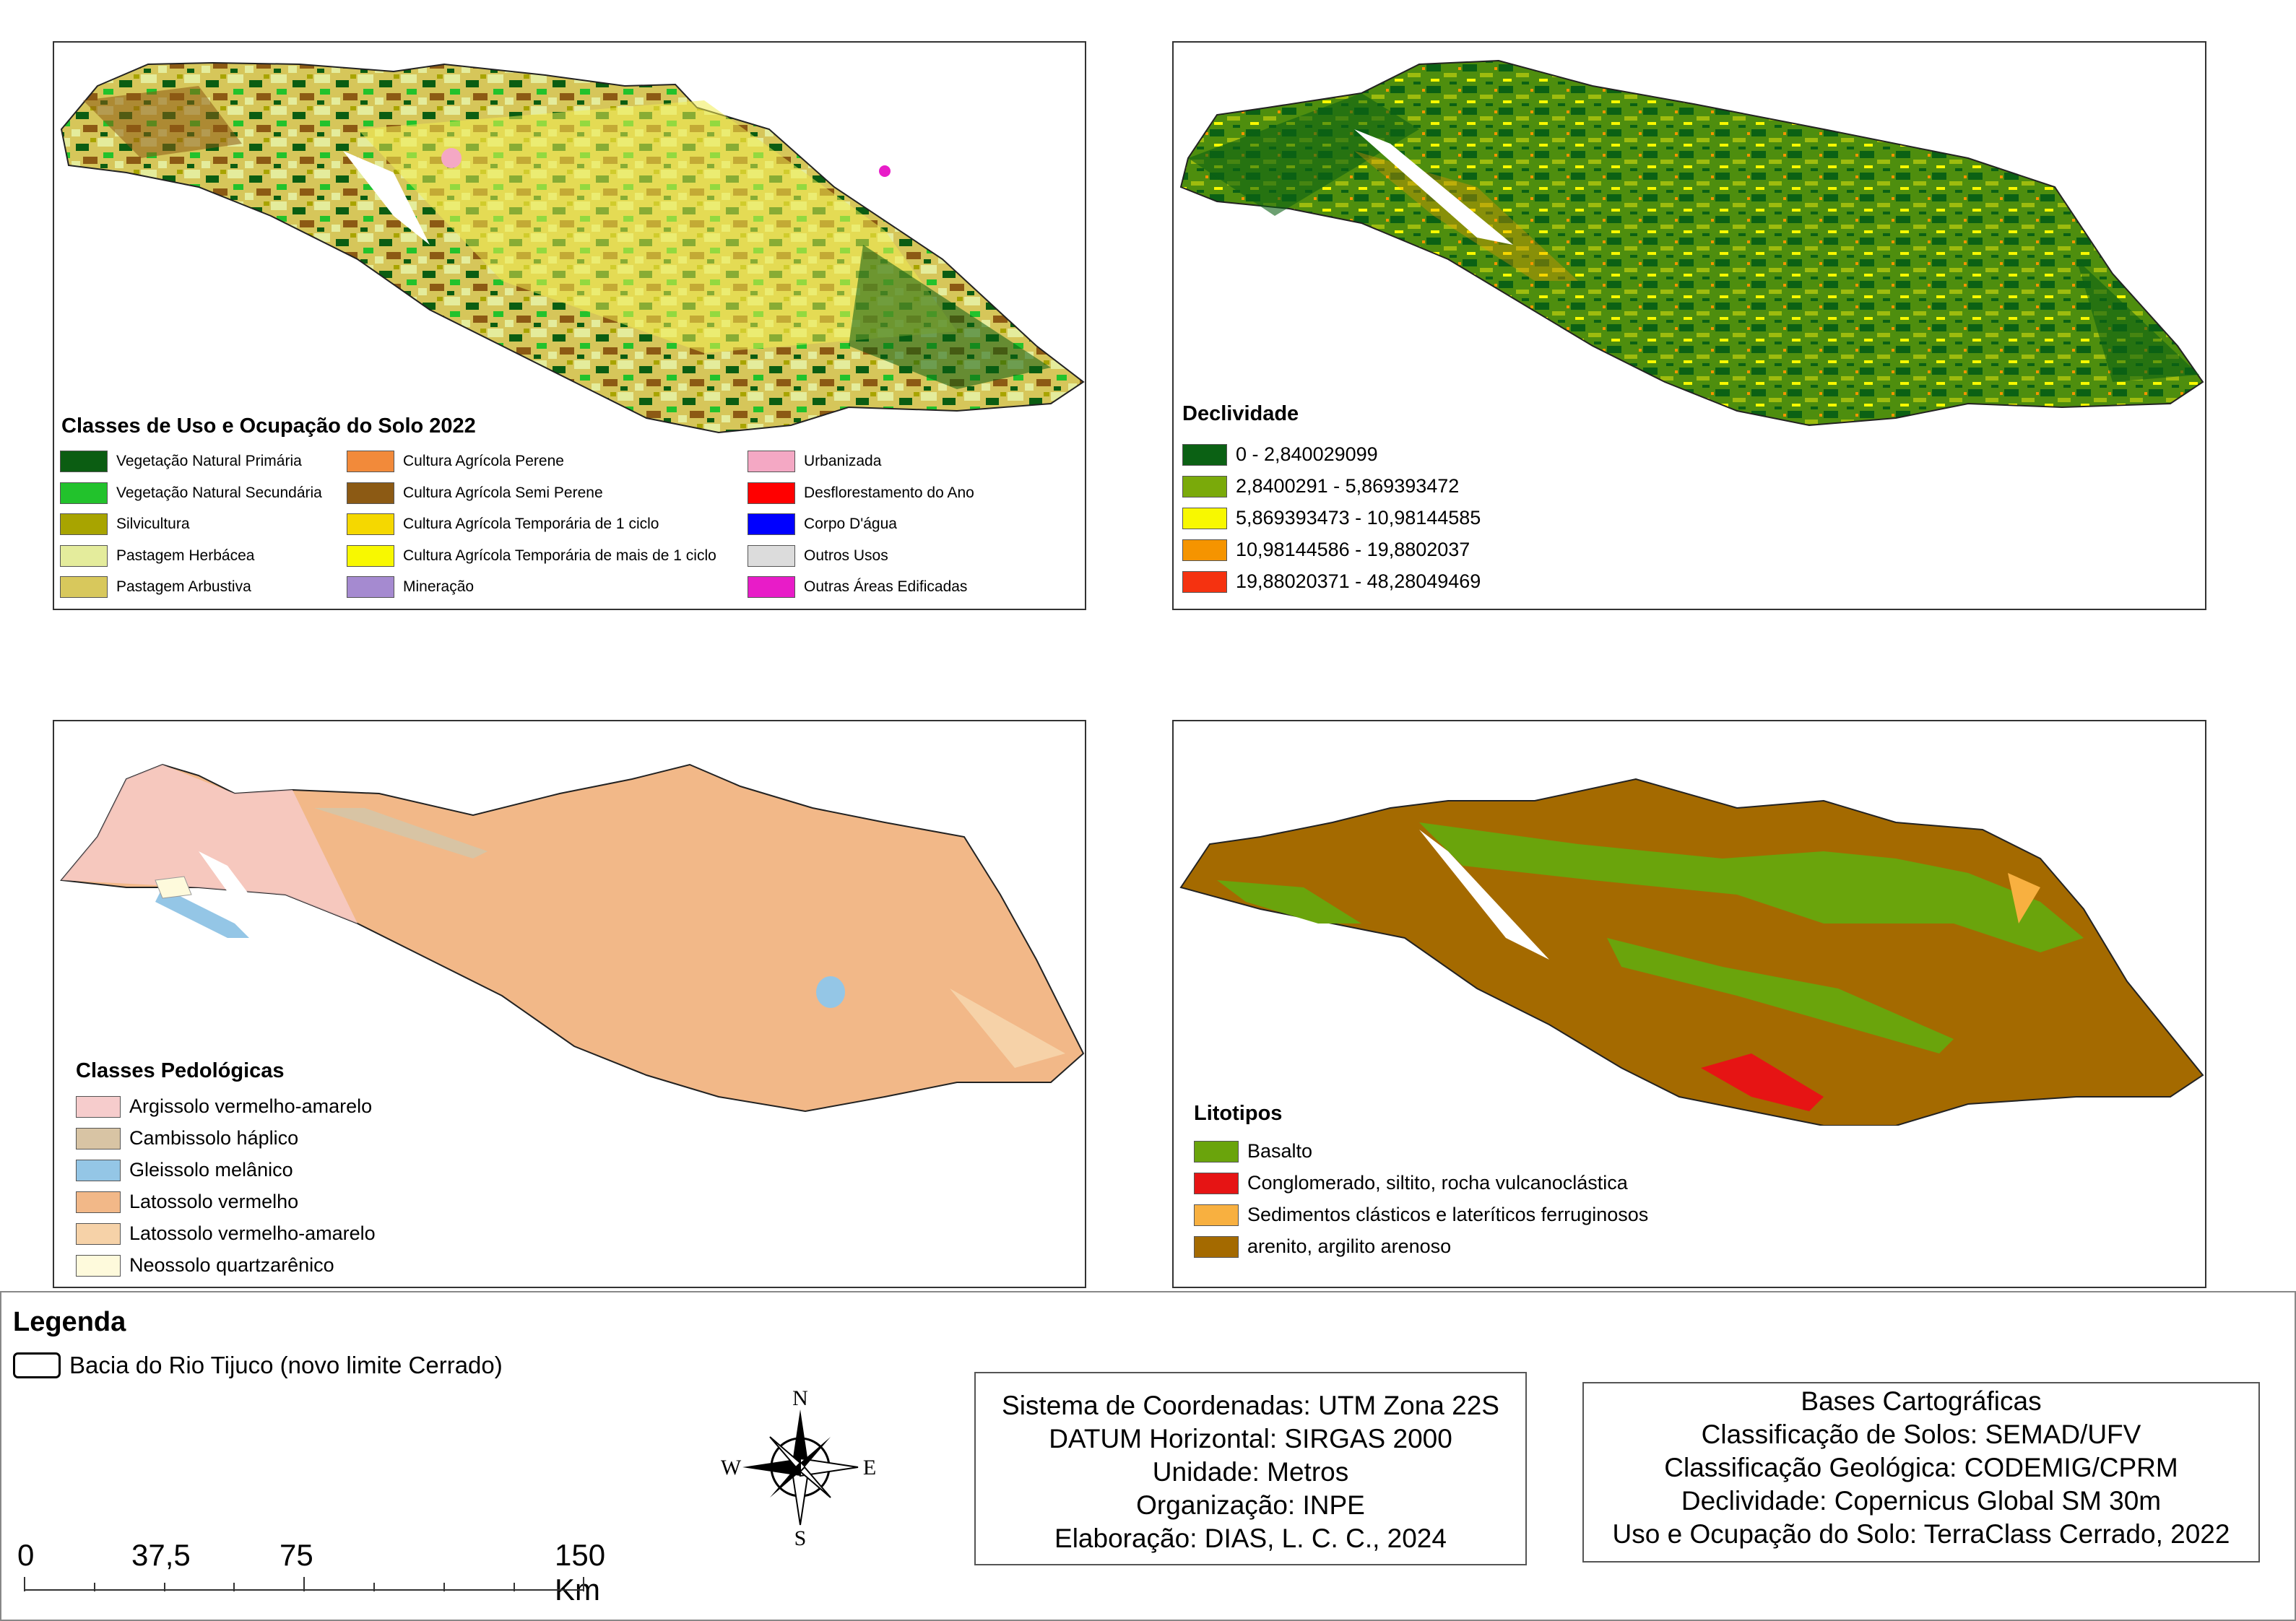 The image size is (2296, 1621). Describe the element at coordinates (157, 555) in the screenshot. I see `land-use-legend-item: Pastagem Herbácea` at that location.